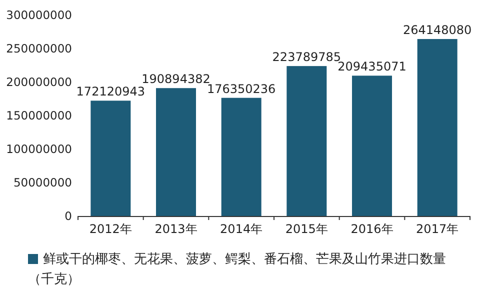 The height and width of the screenshot is (301, 480). Describe the element at coordinates (241, 229) in the screenshot. I see `x-tick-label: 2014年` at that location.